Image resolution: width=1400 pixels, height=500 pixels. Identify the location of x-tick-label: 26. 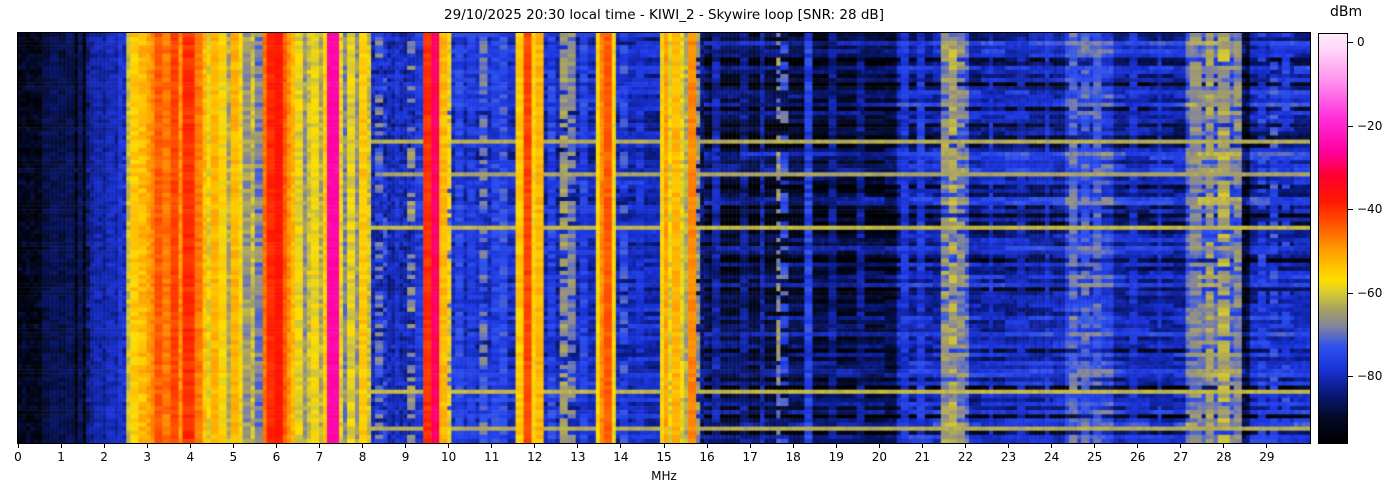
(1138, 457).